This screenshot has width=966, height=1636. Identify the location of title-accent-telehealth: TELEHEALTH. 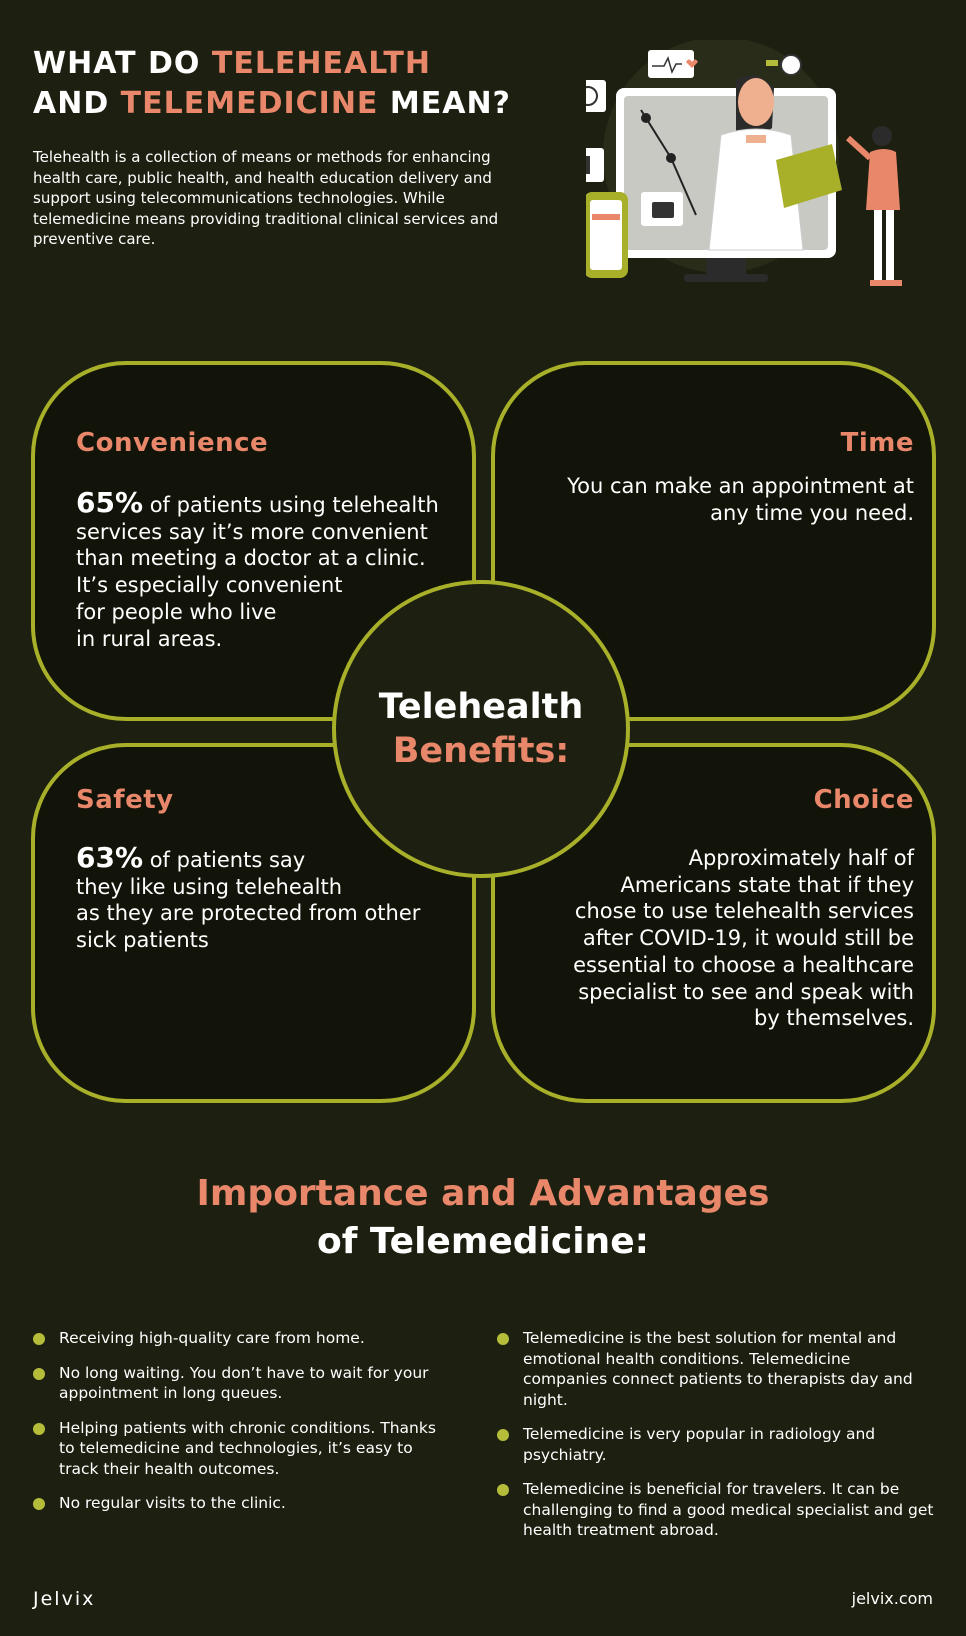
(321, 63).